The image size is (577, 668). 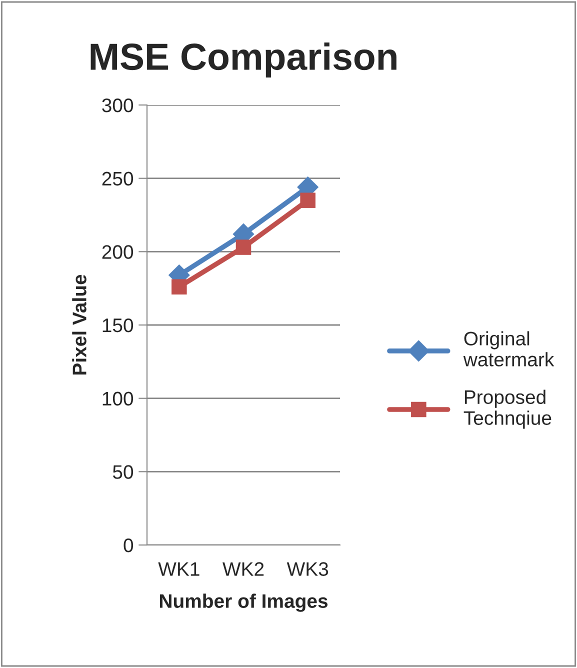 What do you see at coordinates (179, 569) in the screenshot?
I see `x-tick-label: WK1` at bounding box center [179, 569].